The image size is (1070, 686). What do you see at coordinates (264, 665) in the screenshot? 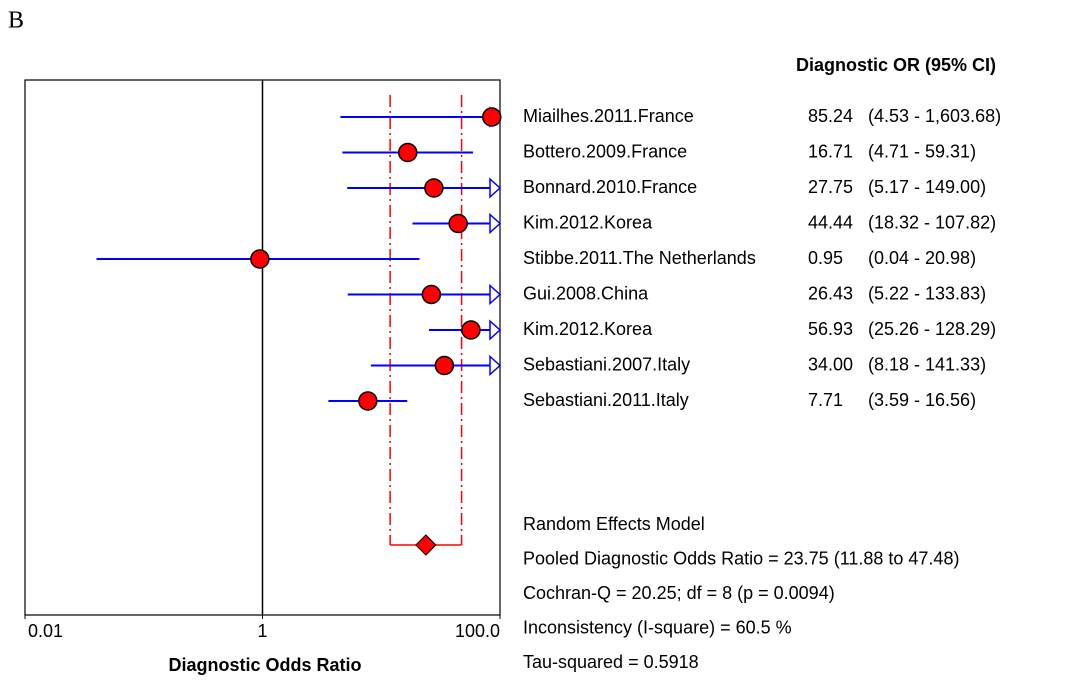
I see `x-axis-label: Diagnostic Odds Ratio` at bounding box center [264, 665].